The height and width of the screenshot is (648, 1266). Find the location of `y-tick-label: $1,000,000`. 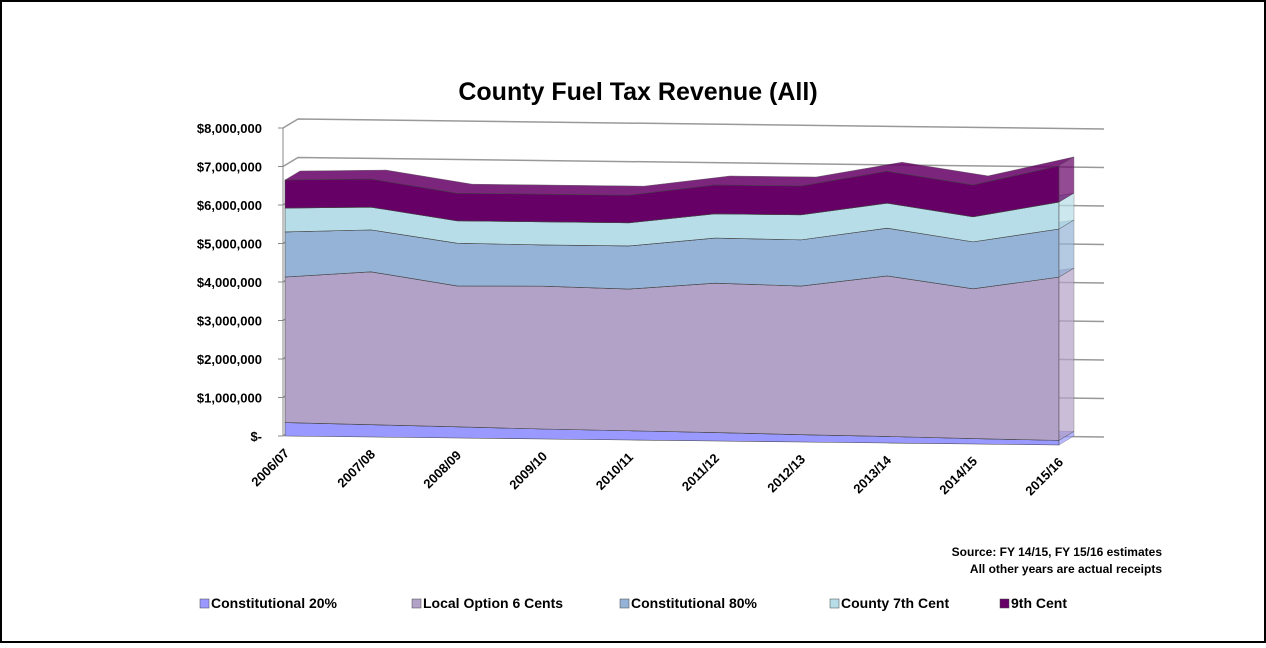

y-tick-label: $1,000,000 is located at coordinates (229, 398).